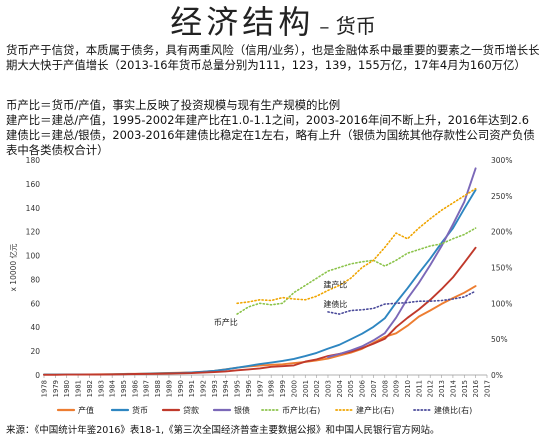 The image size is (546, 441). I want to click on x-tick-label: 2002, so click(317, 388).